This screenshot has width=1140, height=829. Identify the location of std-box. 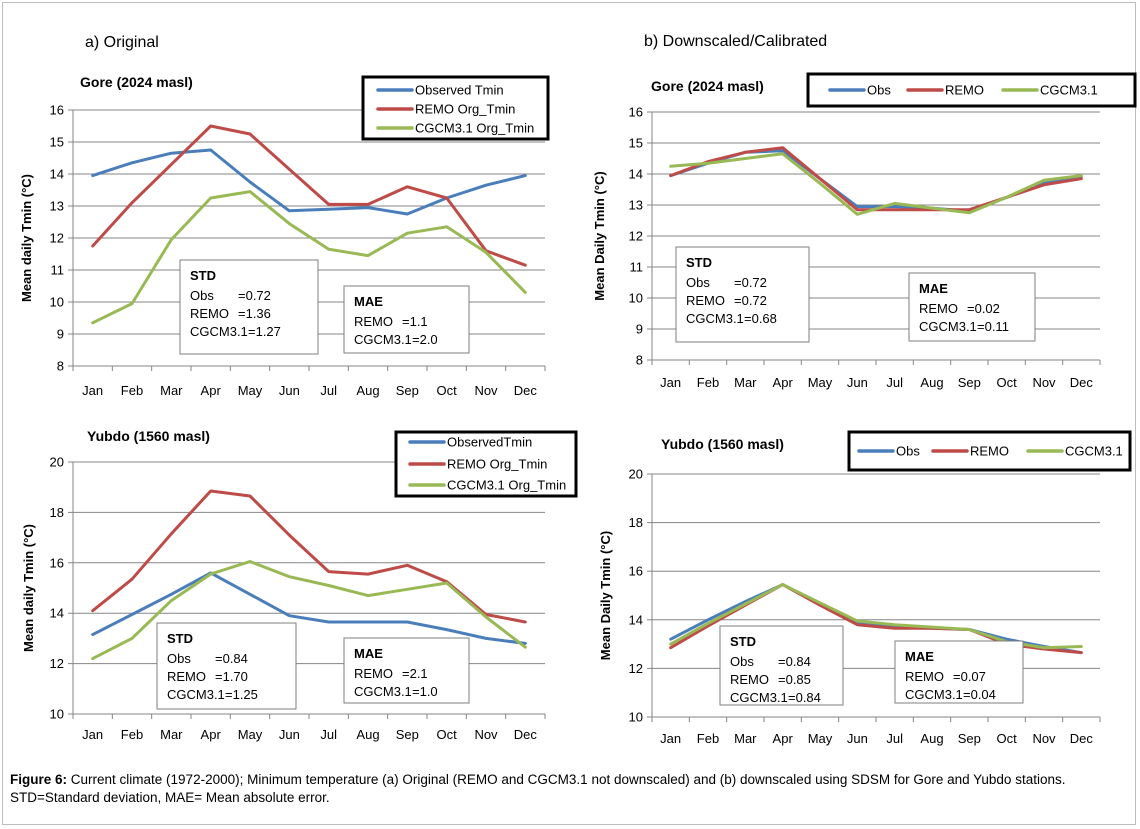
(781, 665).